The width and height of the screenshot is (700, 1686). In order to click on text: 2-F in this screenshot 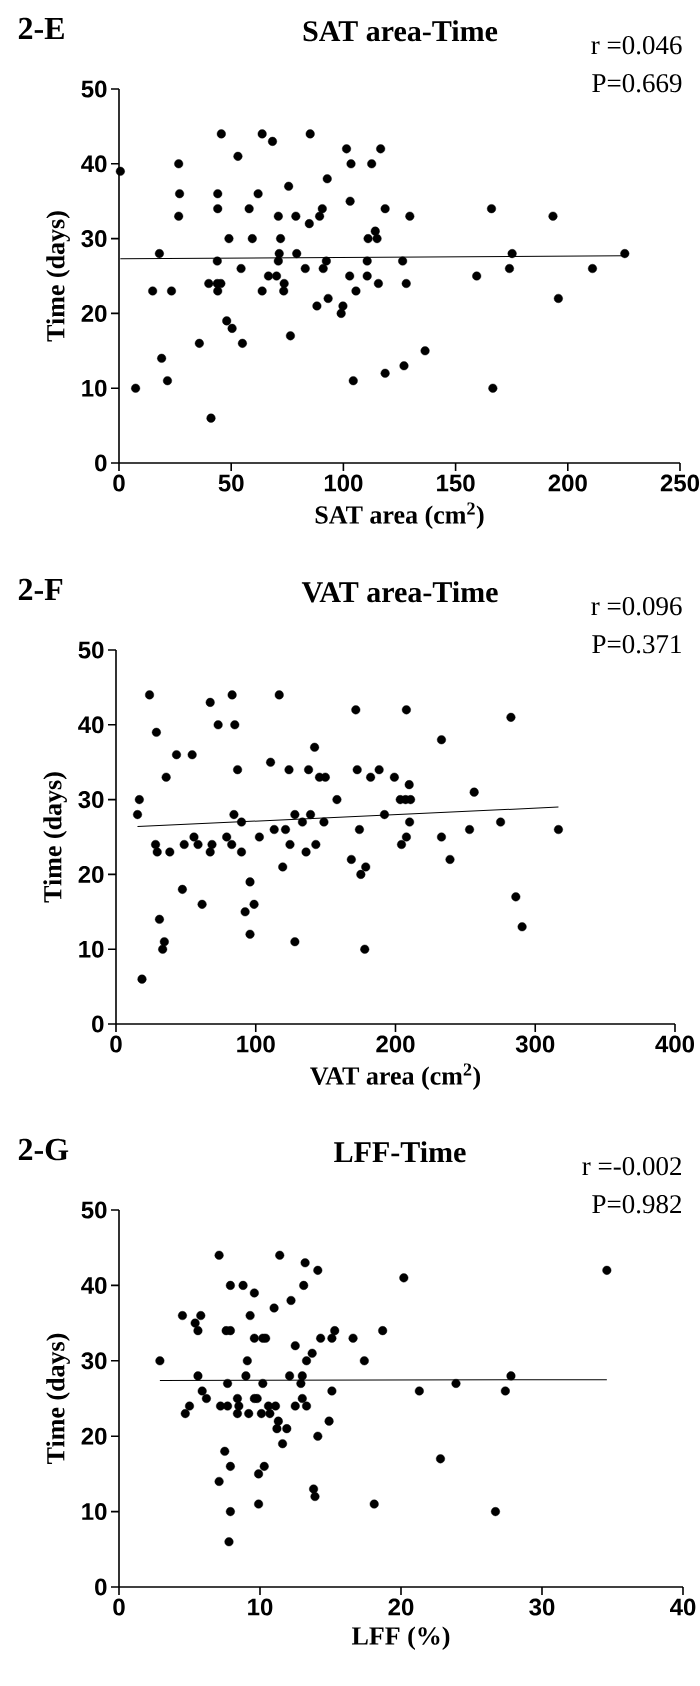, I will do `click(40, 589)`.